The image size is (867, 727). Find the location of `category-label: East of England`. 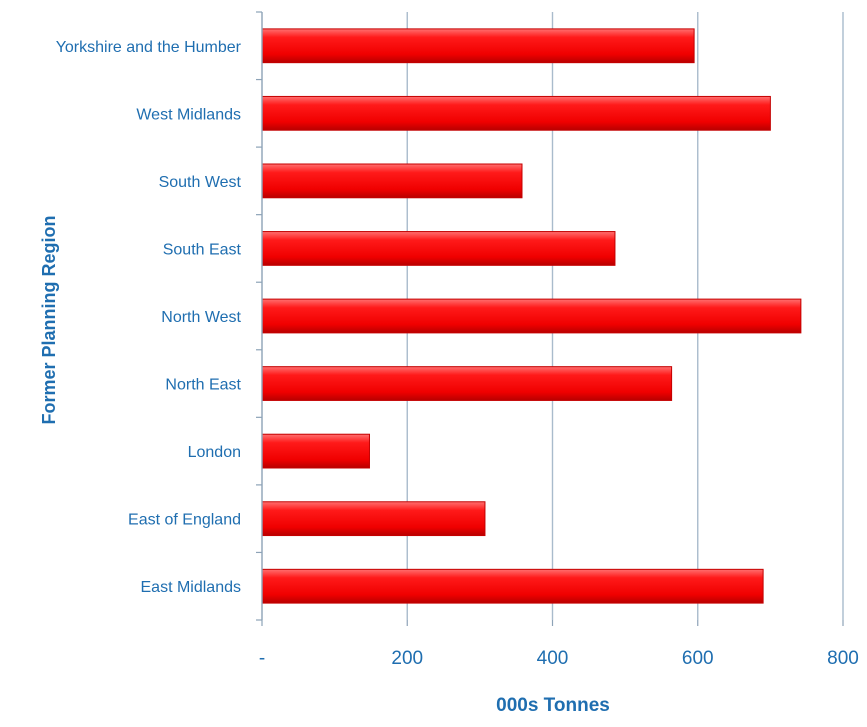

category-label: East of England is located at coordinates (184, 520).